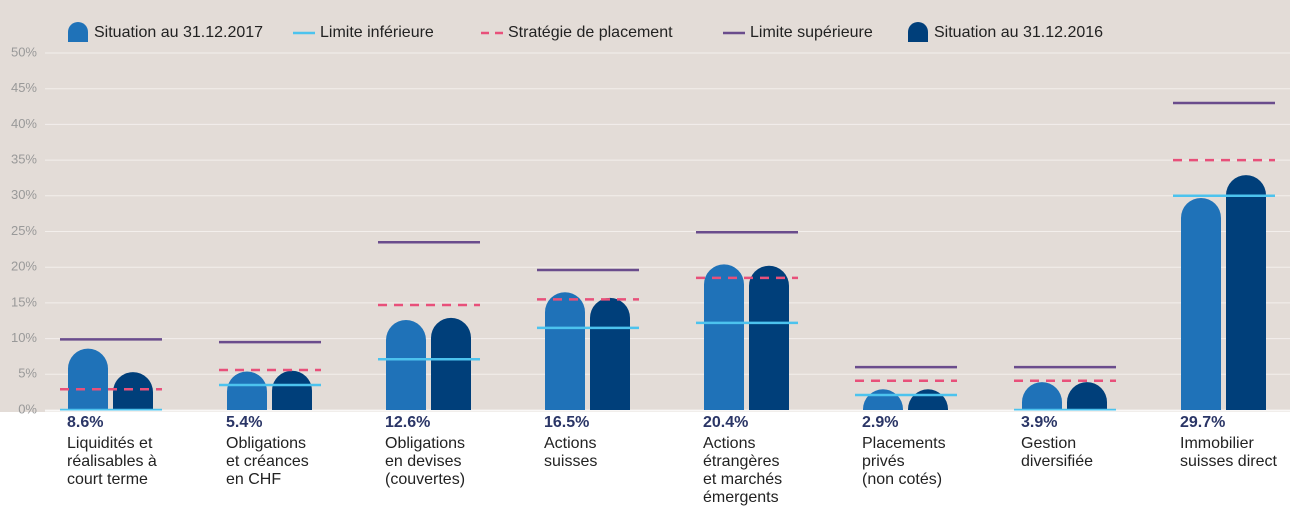 This screenshot has width=1300, height=519. I want to click on y-tick-label: 25%, so click(24, 230).